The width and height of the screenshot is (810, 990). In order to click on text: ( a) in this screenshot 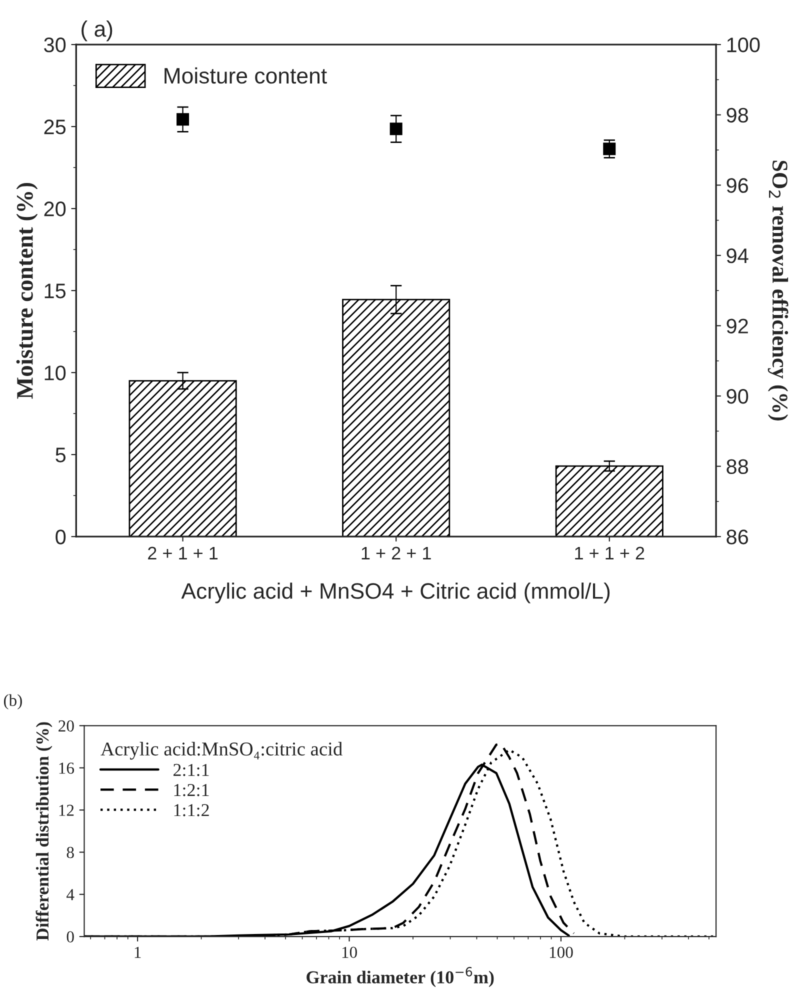, I will do `click(97, 31)`.